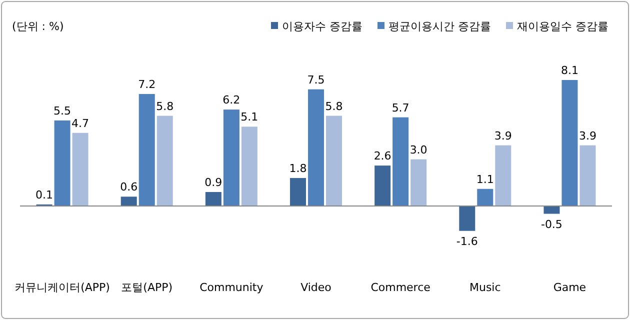 This screenshot has width=630, height=320. What do you see at coordinates (81, 123) in the screenshot?
I see `data-label: 4.7` at bounding box center [81, 123].